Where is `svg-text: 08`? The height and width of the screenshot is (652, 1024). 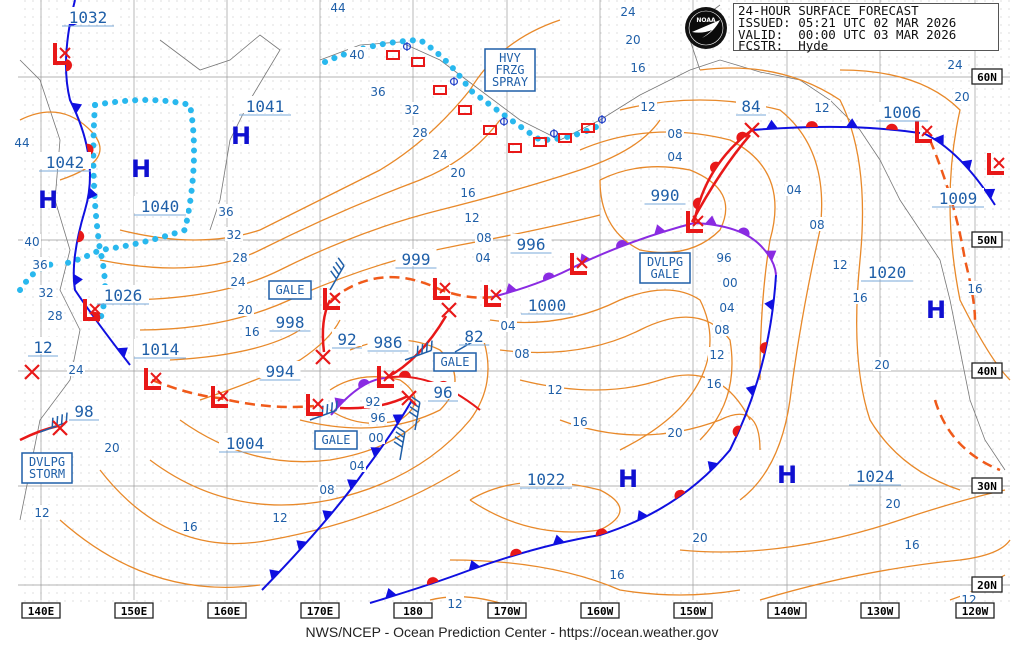 svg-text: 08 is located at coordinates (326, 490).